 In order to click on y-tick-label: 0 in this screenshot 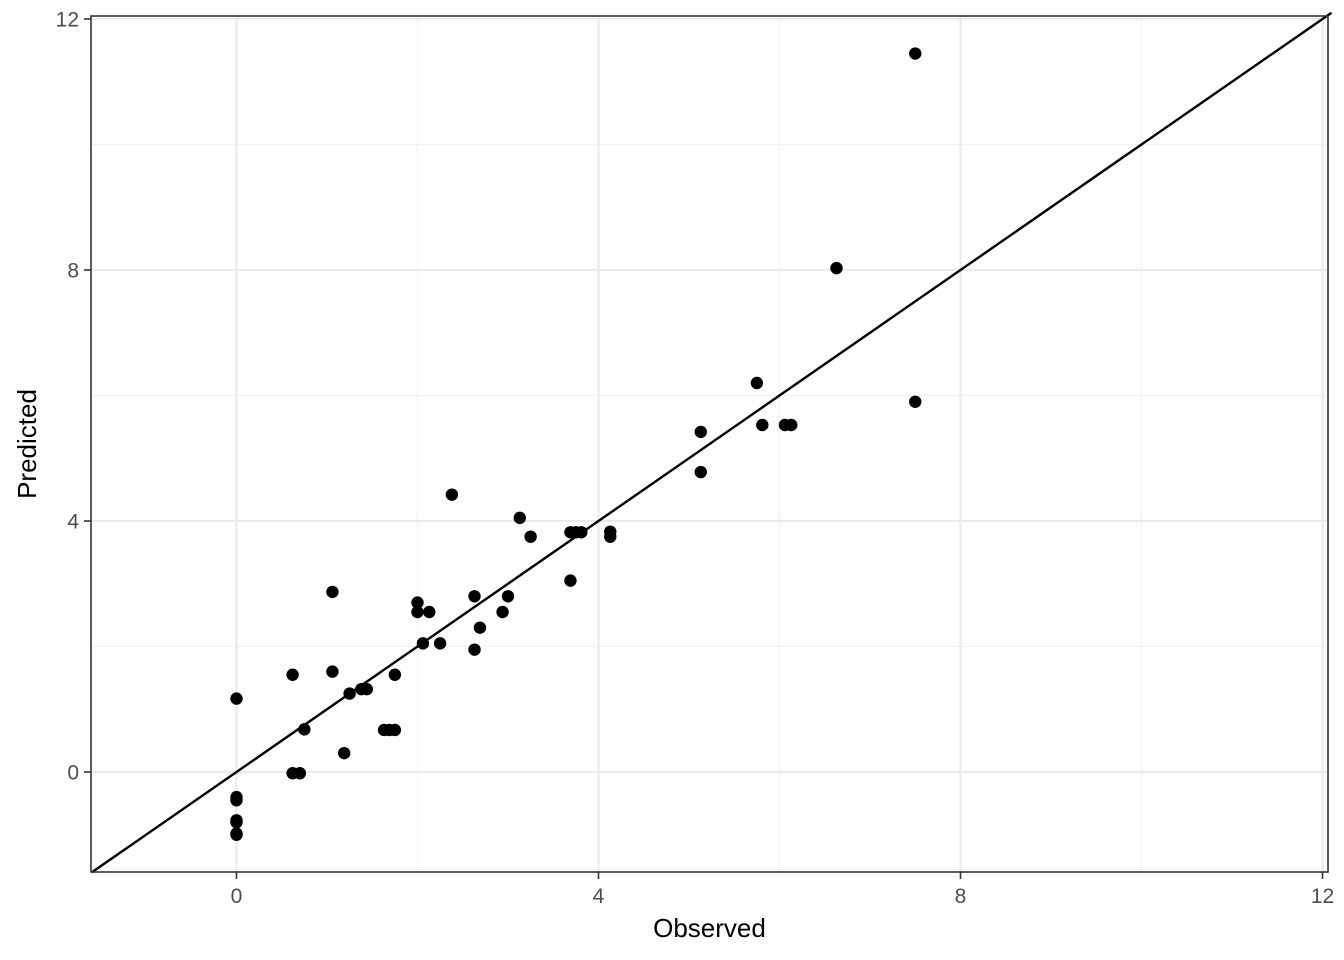, I will do `click(73, 773)`.